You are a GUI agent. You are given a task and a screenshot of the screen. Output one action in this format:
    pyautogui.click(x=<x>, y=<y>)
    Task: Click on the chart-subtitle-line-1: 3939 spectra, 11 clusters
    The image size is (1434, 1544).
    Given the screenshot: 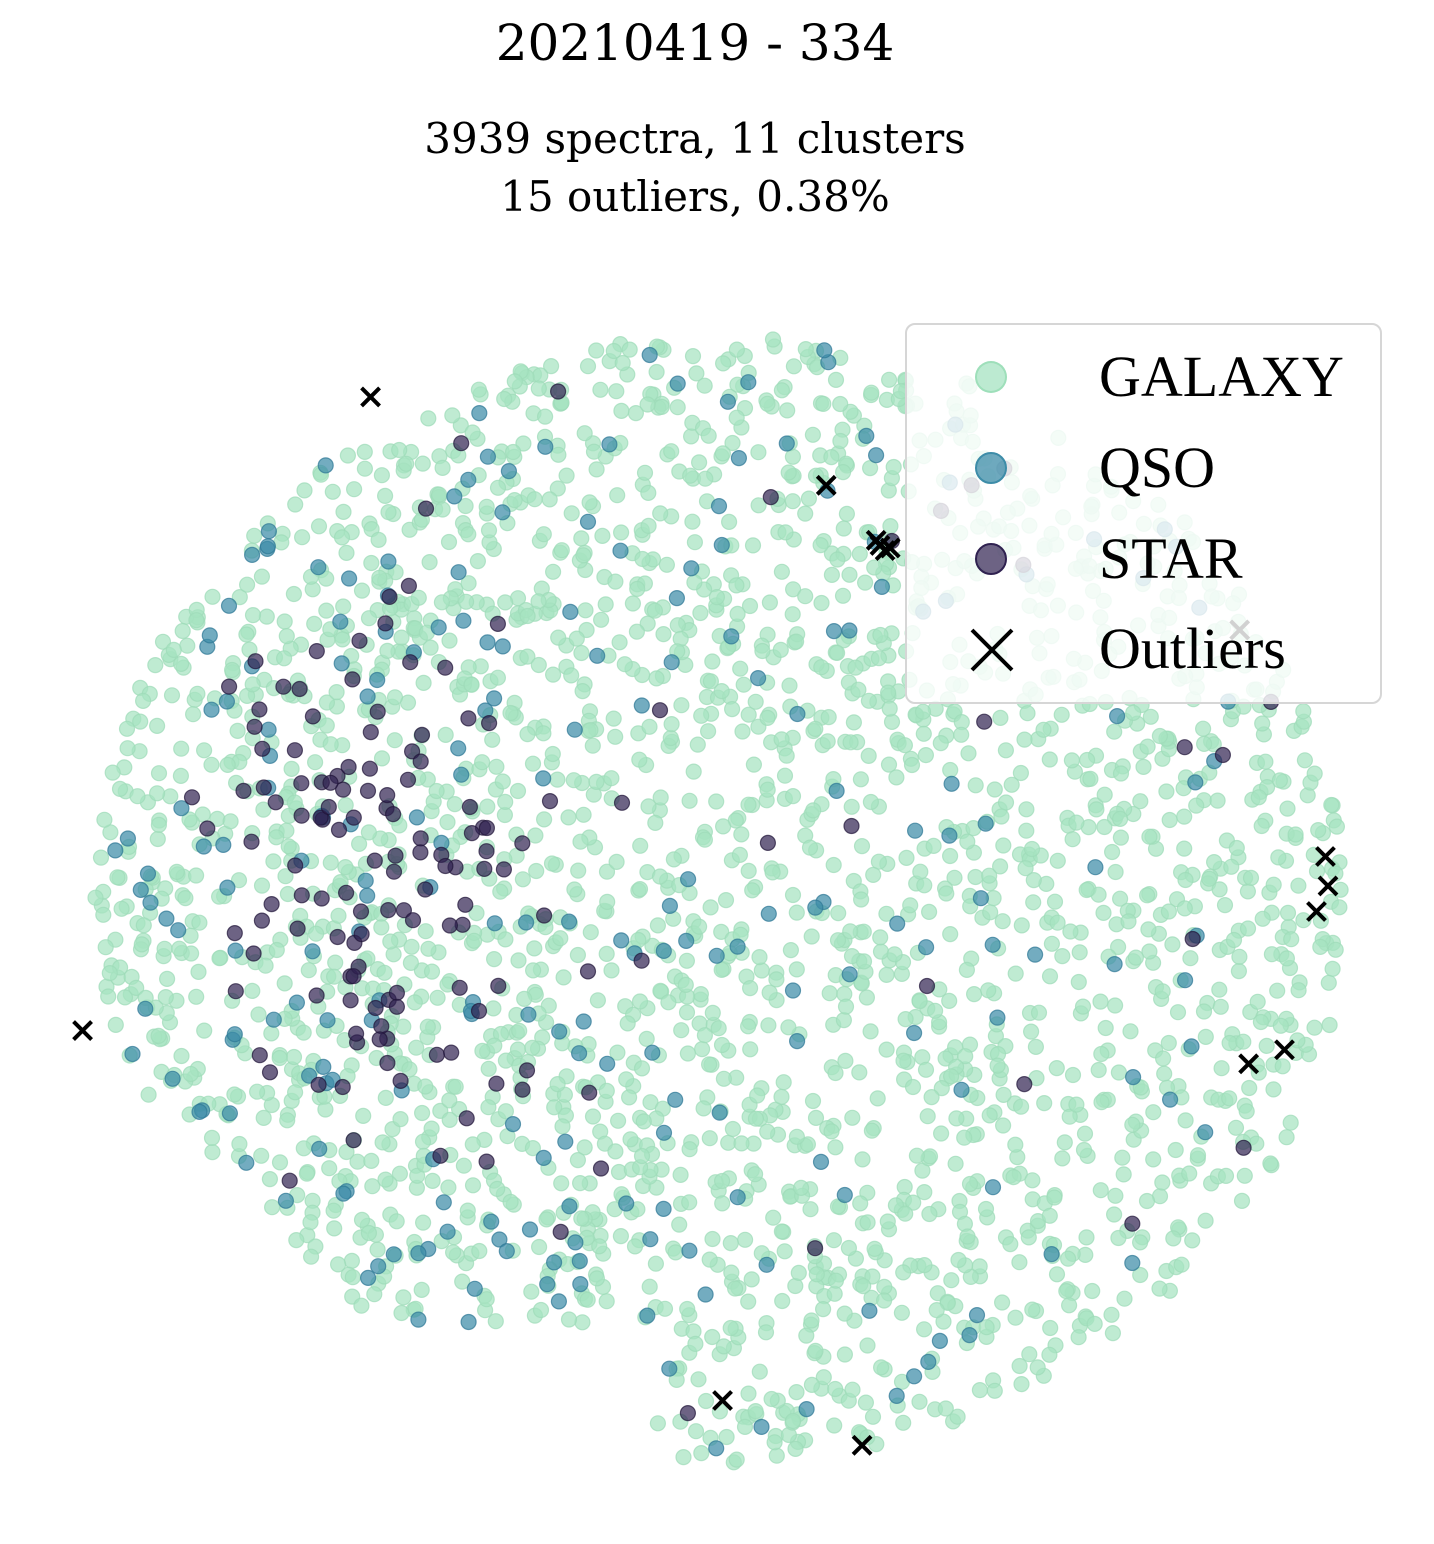 What is the action you would take?
    pyautogui.click(x=695, y=138)
    